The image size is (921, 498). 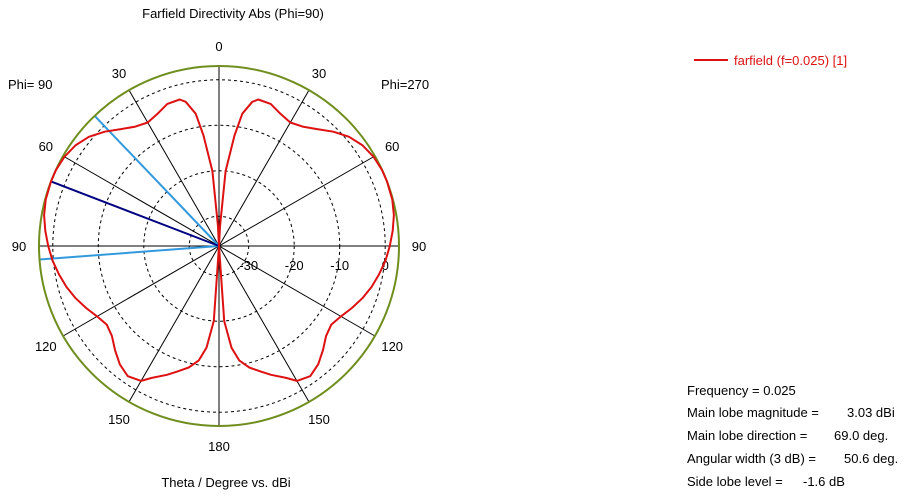 What do you see at coordinates (30, 84) in the screenshot?
I see `phi-left-label: Phi= 90` at bounding box center [30, 84].